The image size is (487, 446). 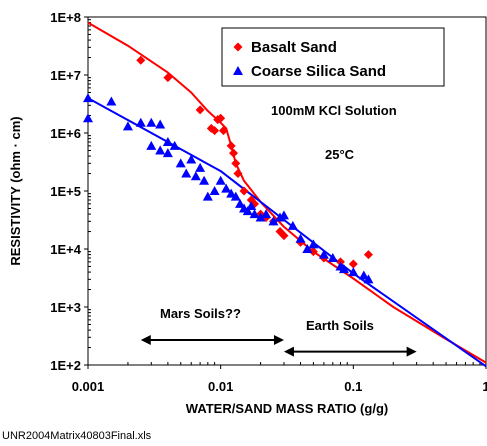 What do you see at coordinates (484, 386) in the screenshot?
I see `x-tick-label: 1` at bounding box center [484, 386].